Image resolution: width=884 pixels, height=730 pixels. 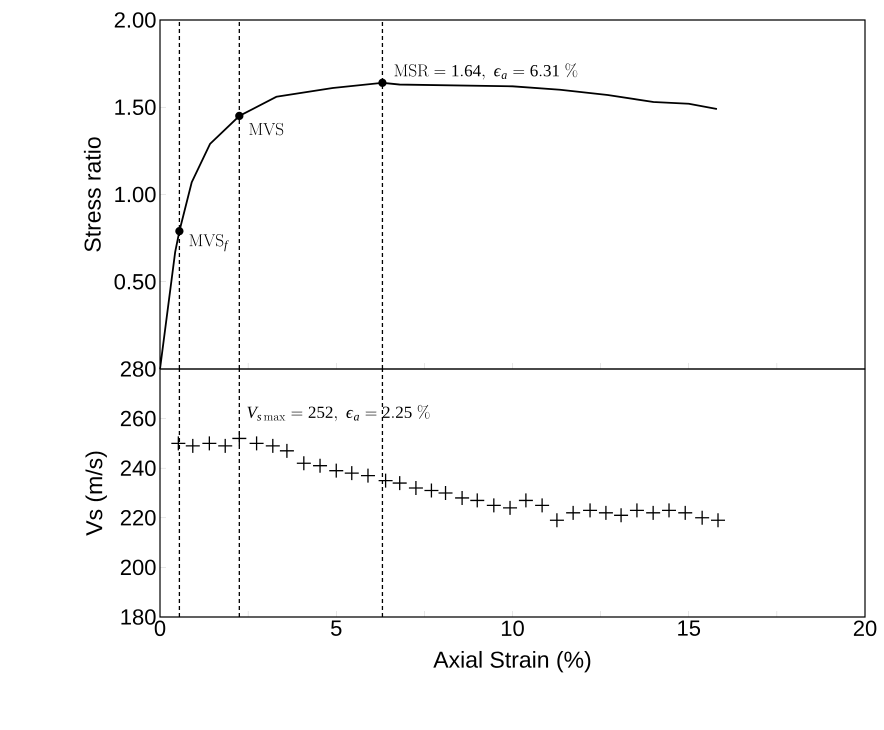 What do you see at coordinates (138, 617) in the screenshot?
I see `y-tick-label: 180` at bounding box center [138, 617].